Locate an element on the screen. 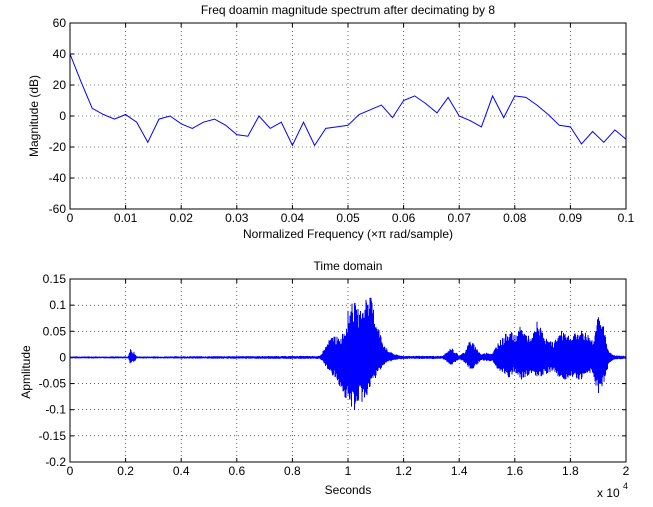 This screenshot has width=653, height=507. time-domain-xtick-label: 1 is located at coordinates (348, 471).